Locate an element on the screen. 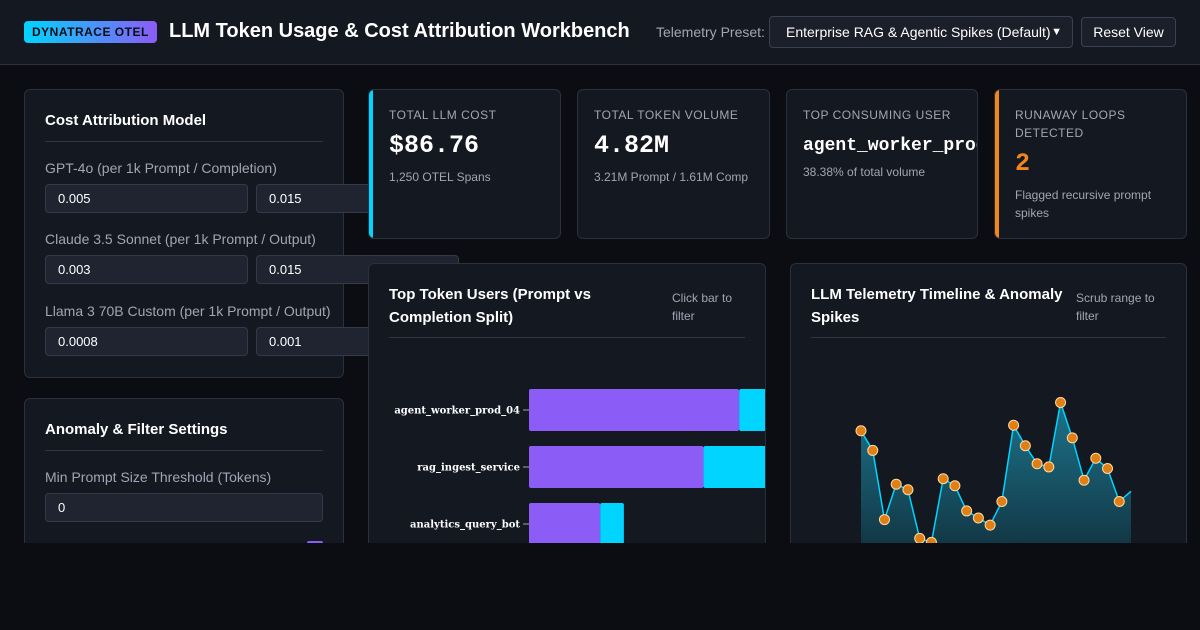 This screenshot has width=1200, height=630. timeline-panel-hint: Scrub range to filter is located at coordinates (1115, 307).